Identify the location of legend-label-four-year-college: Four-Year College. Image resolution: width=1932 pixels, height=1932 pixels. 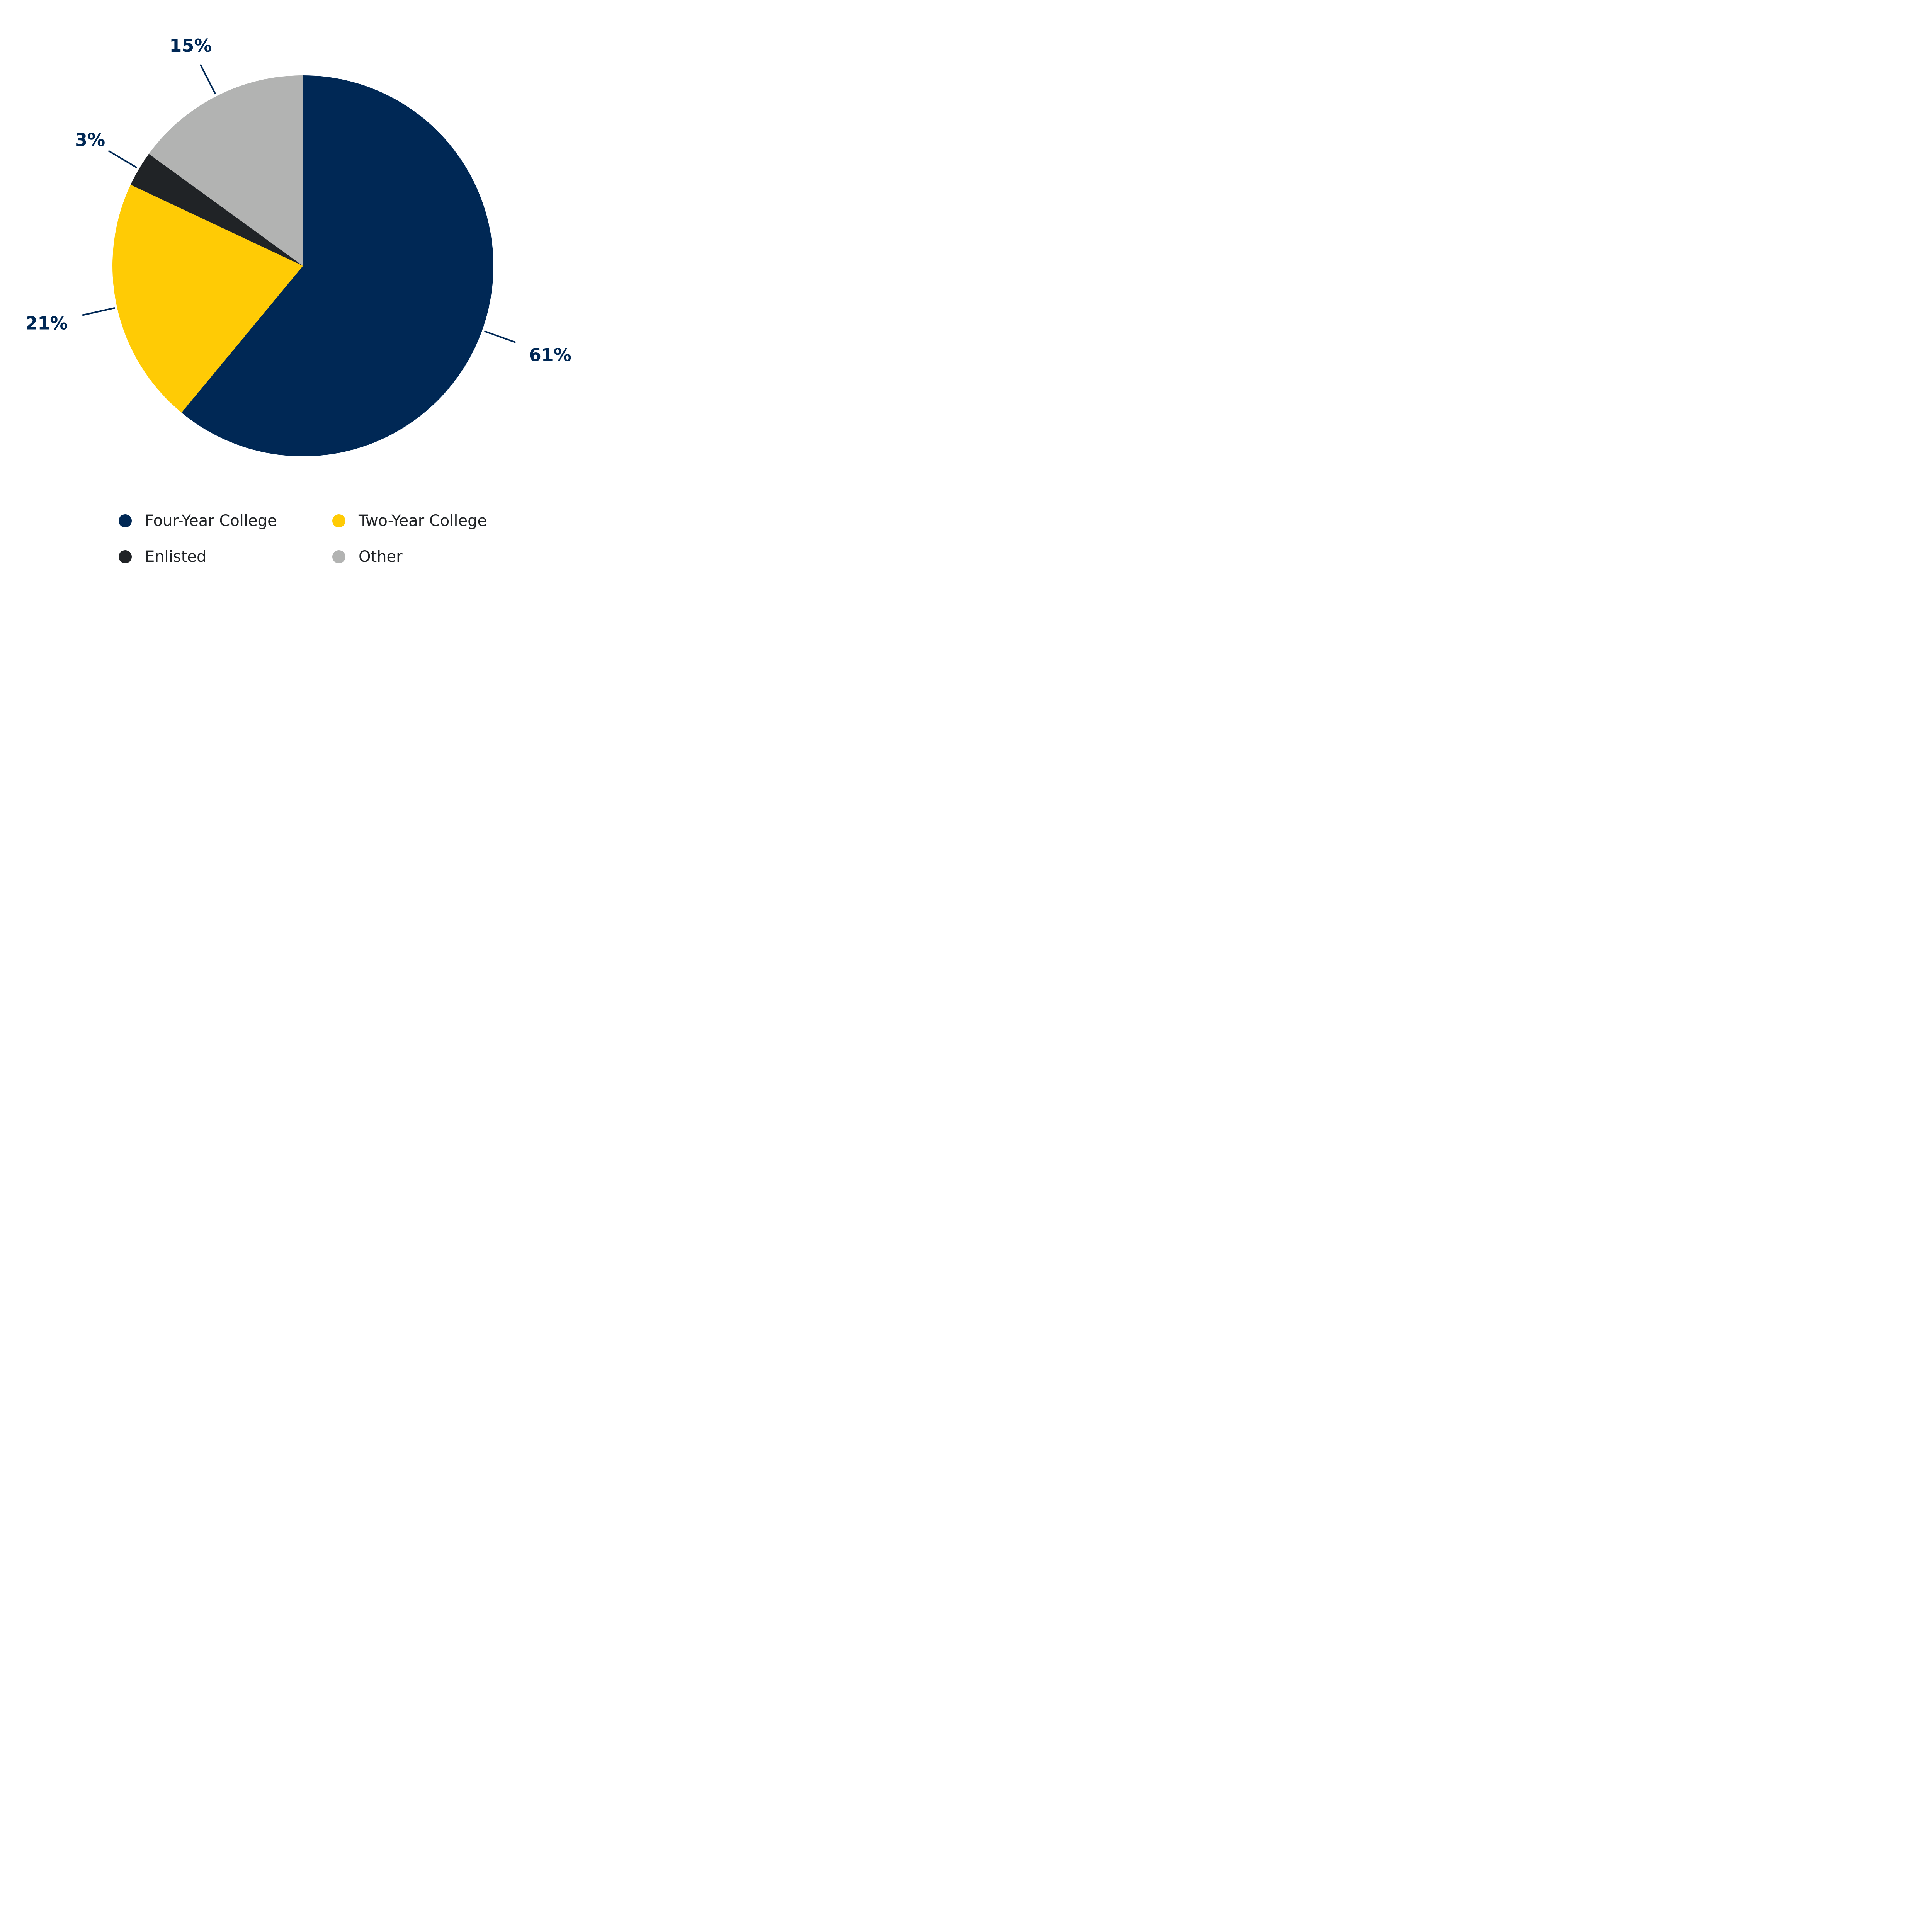
(211, 521).